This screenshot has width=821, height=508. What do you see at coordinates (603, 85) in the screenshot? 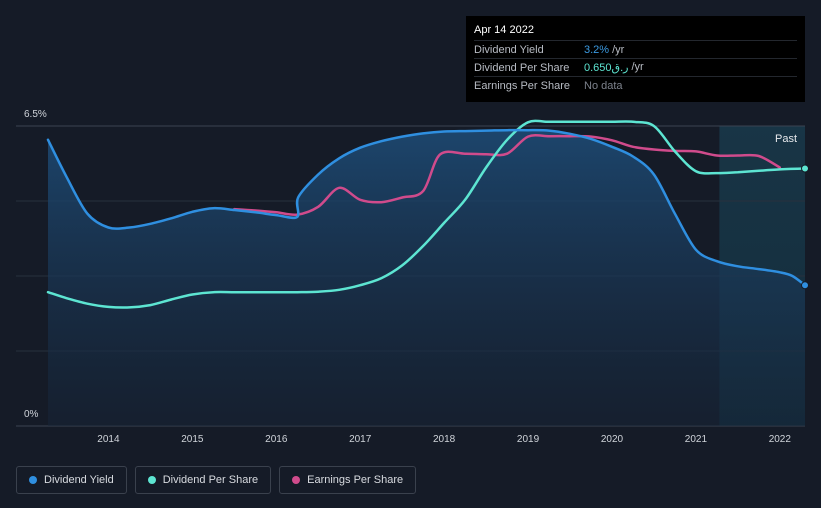
I see `tooltip-value: No data` at bounding box center [603, 85].